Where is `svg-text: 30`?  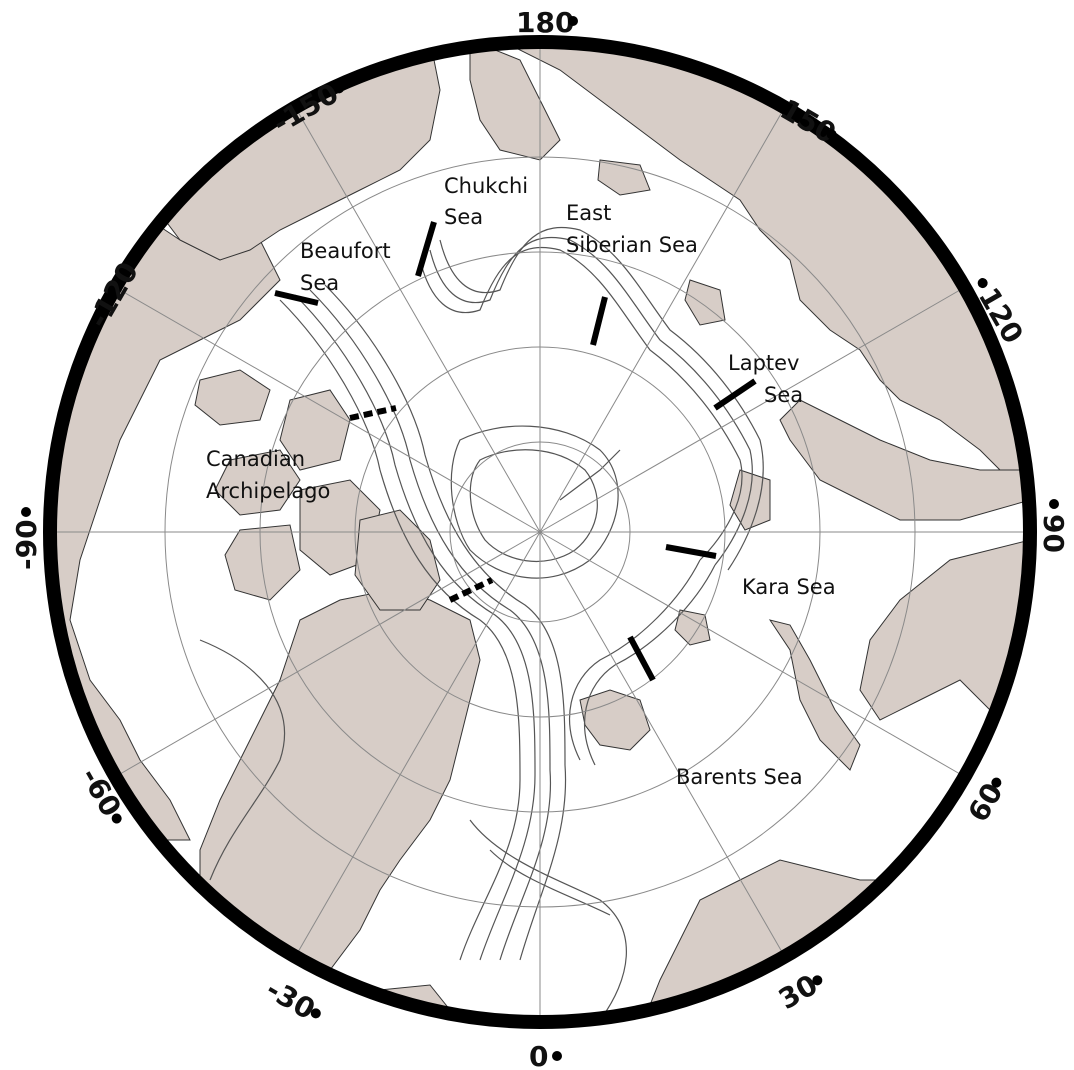 svg-text: 30 is located at coordinates (798, 992).